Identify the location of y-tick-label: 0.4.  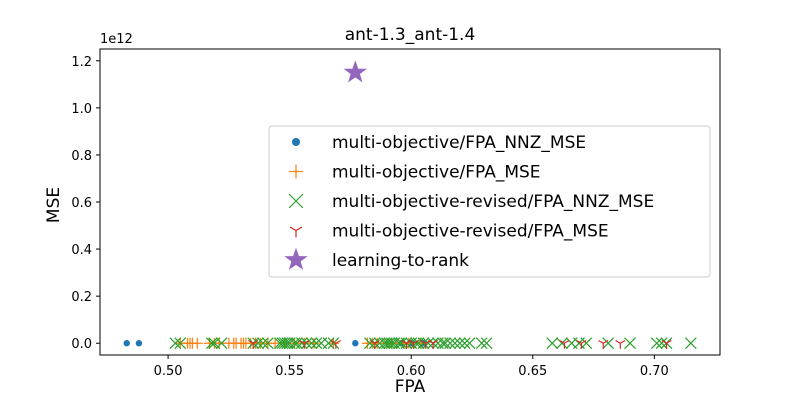
(81, 250).